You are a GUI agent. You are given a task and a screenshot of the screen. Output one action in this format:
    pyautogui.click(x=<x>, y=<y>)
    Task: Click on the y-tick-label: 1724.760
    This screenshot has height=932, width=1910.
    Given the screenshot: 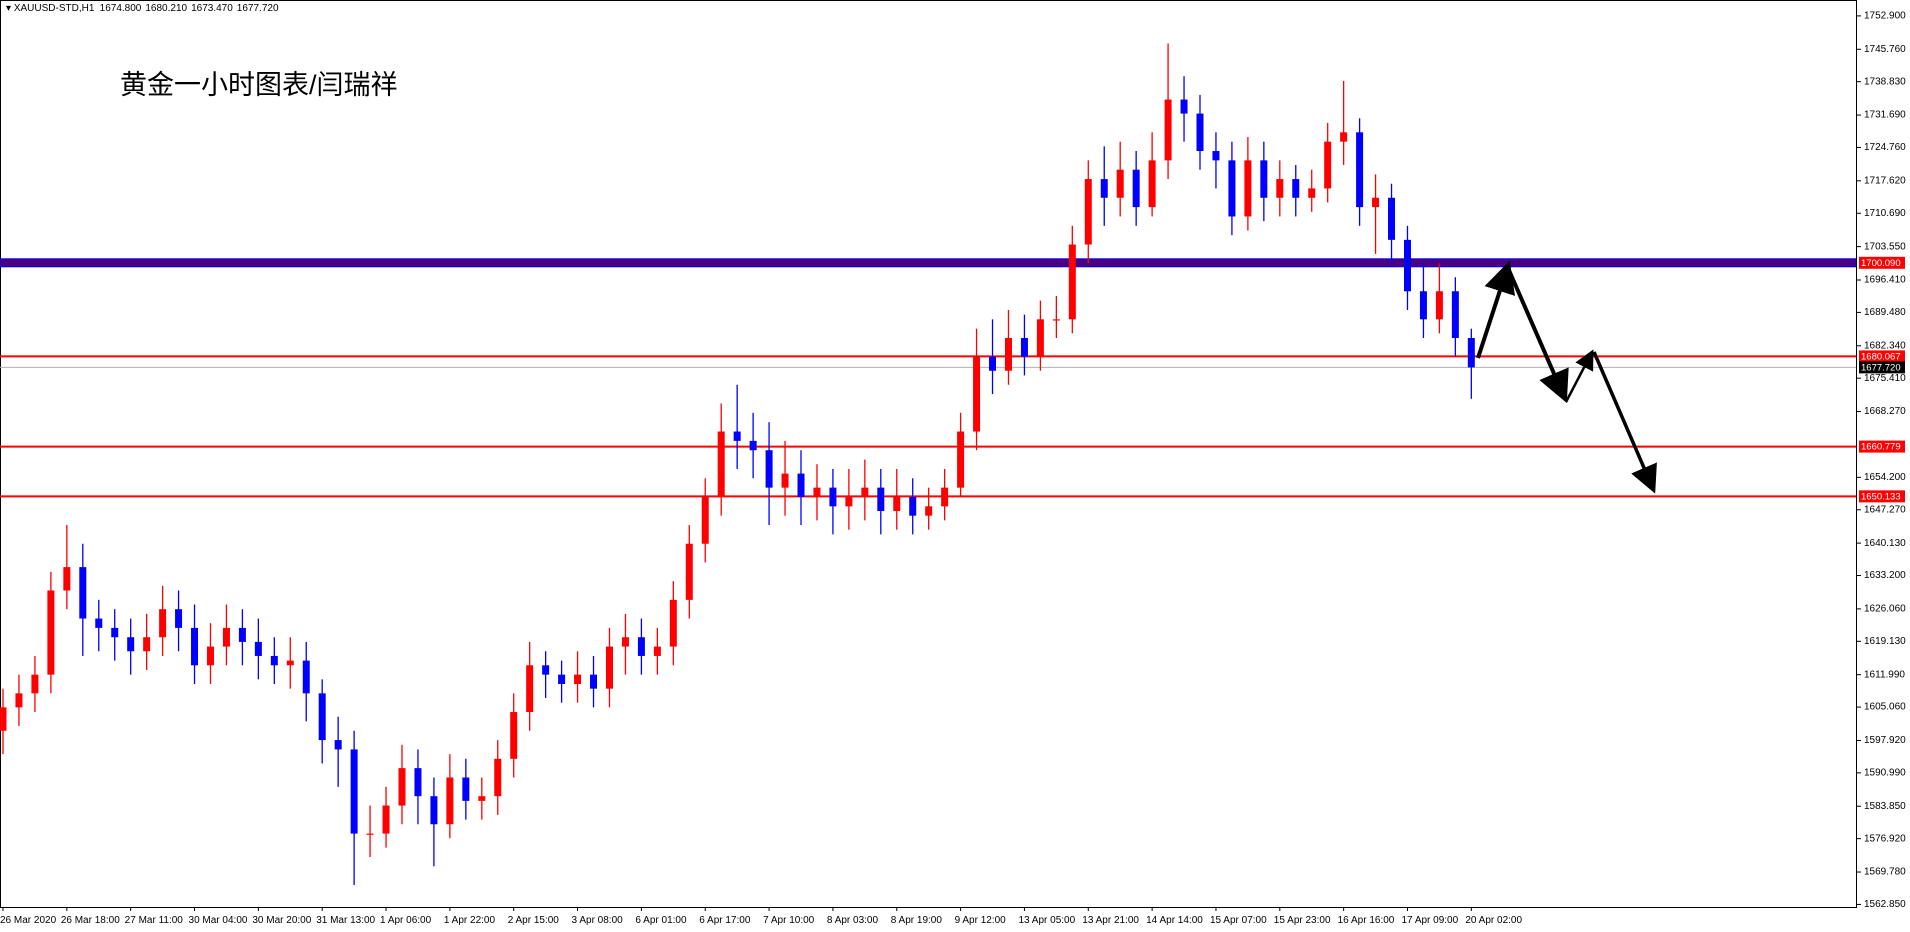 What is the action you would take?
    pyautogui.click(x=1885, y=147)
    